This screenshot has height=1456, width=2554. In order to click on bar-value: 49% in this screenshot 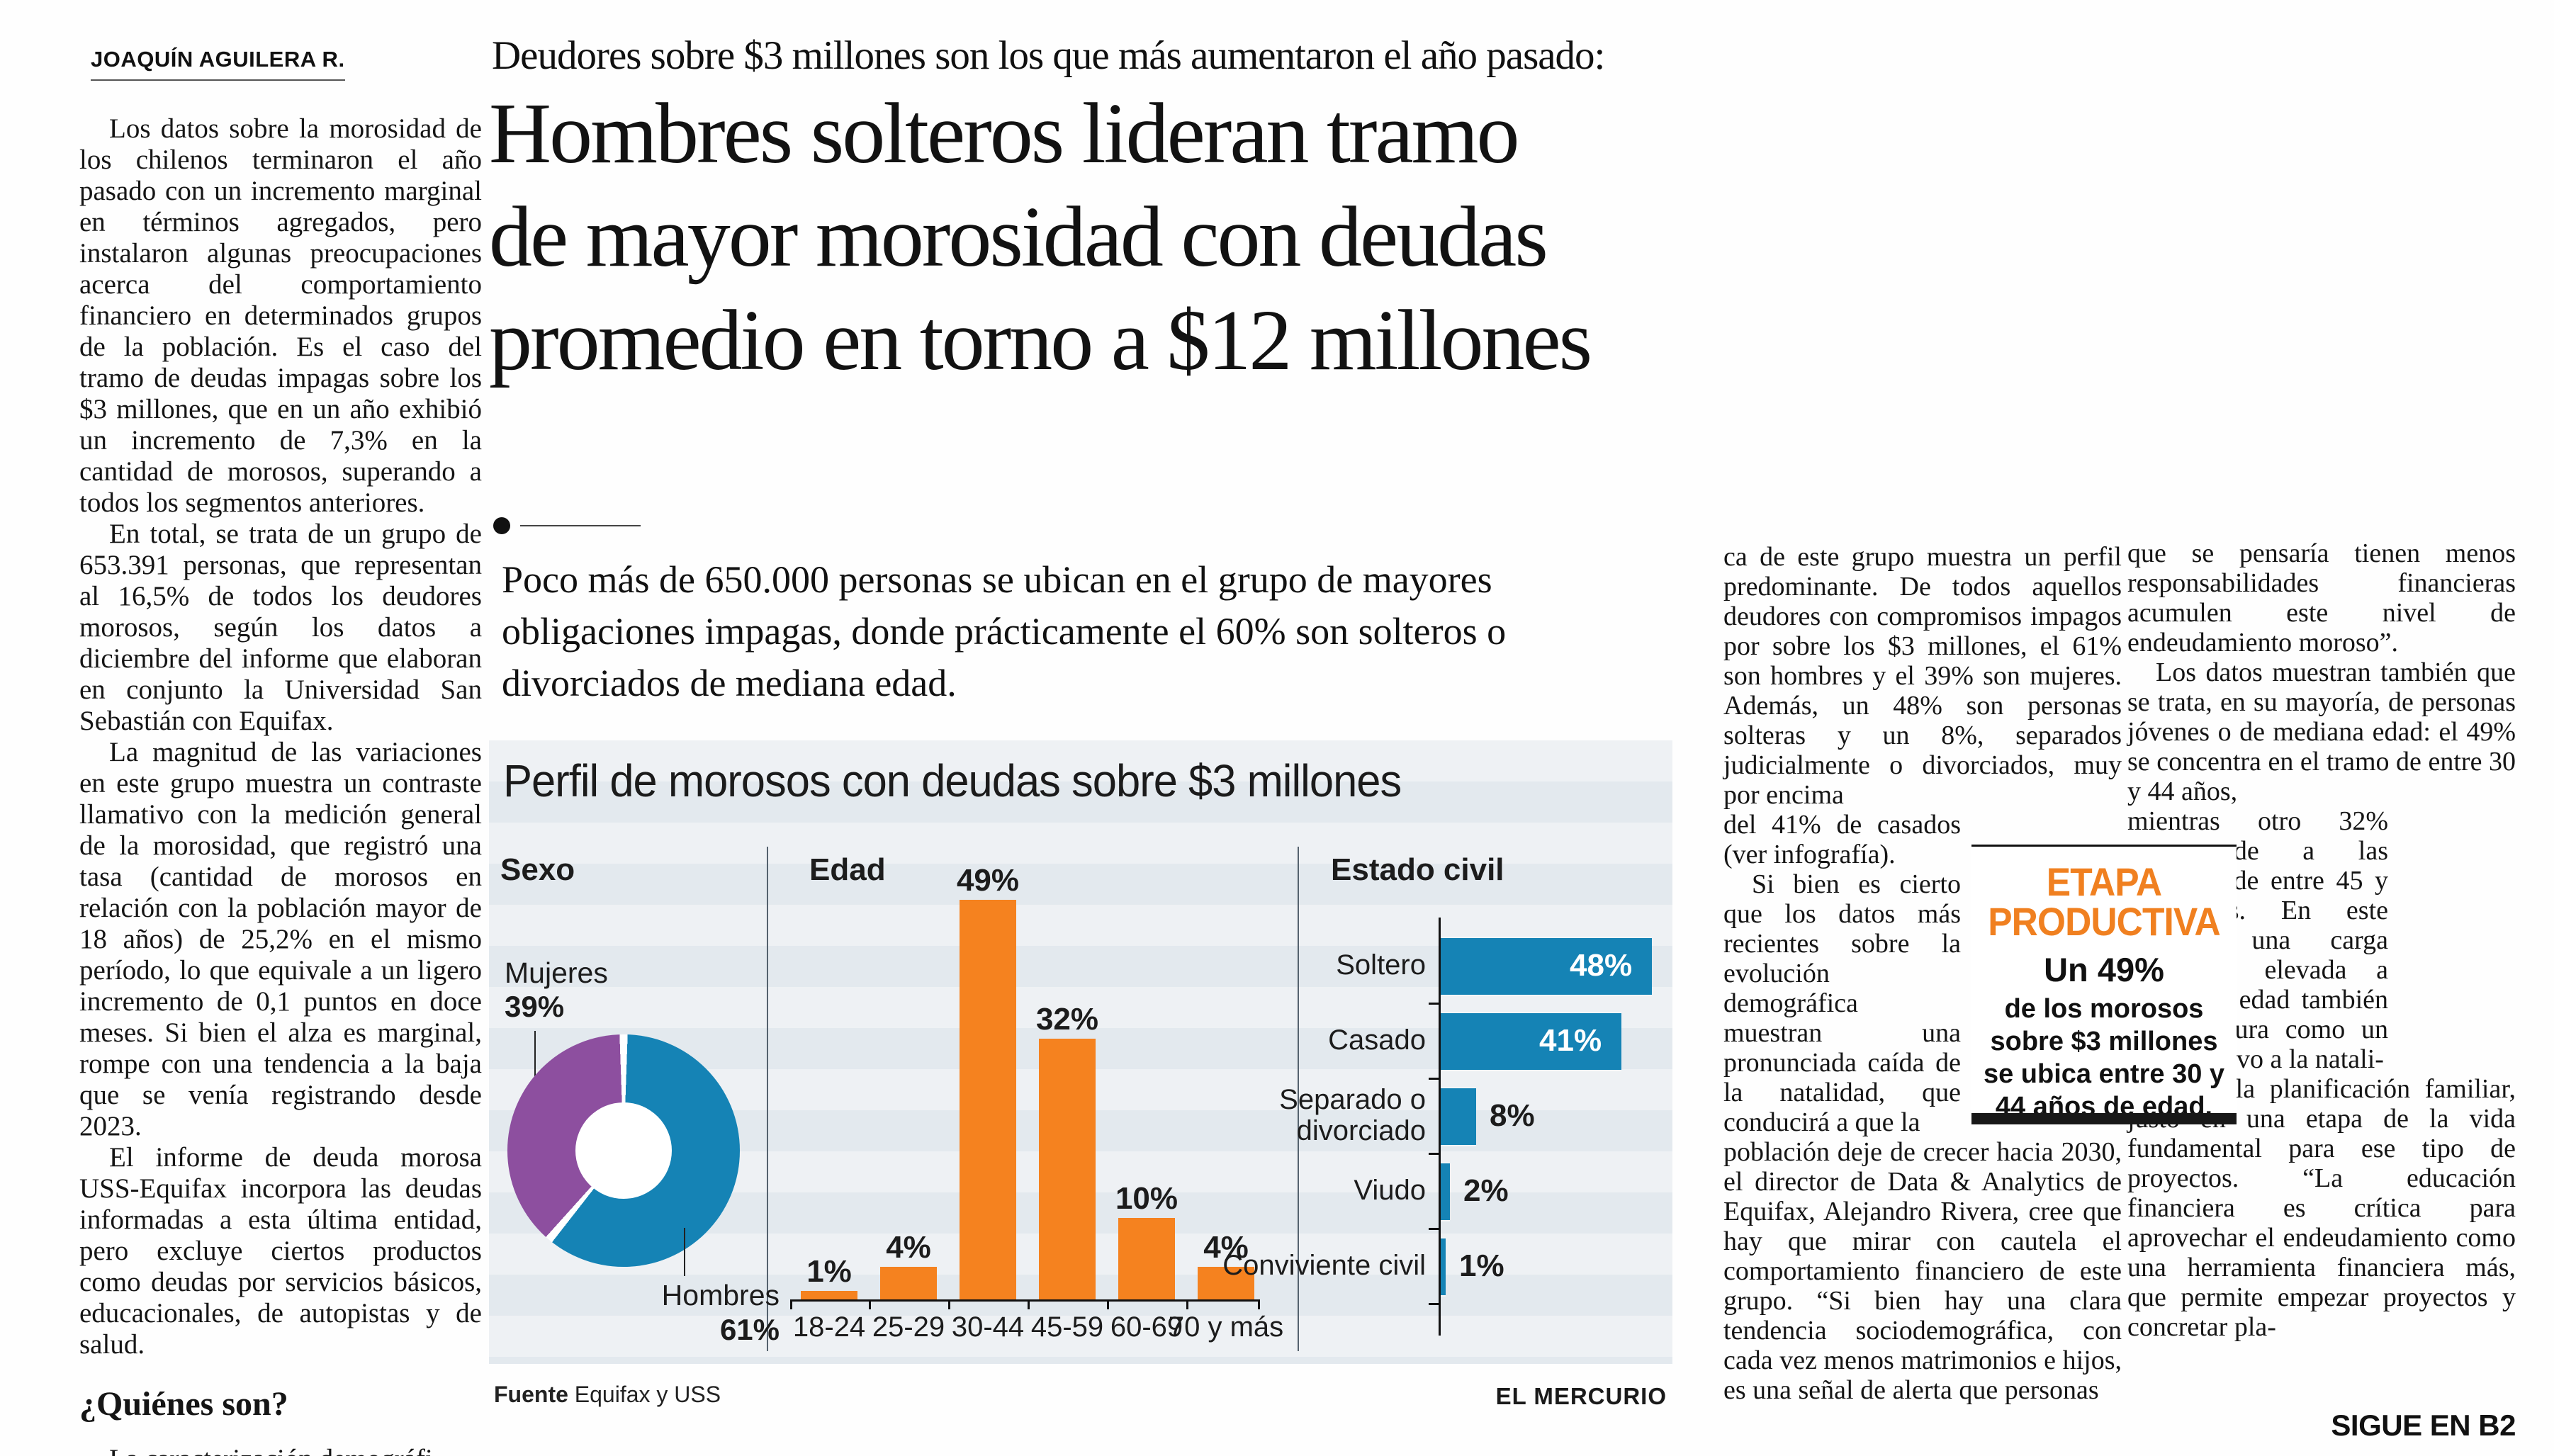, I will do `click(988, 881)`.